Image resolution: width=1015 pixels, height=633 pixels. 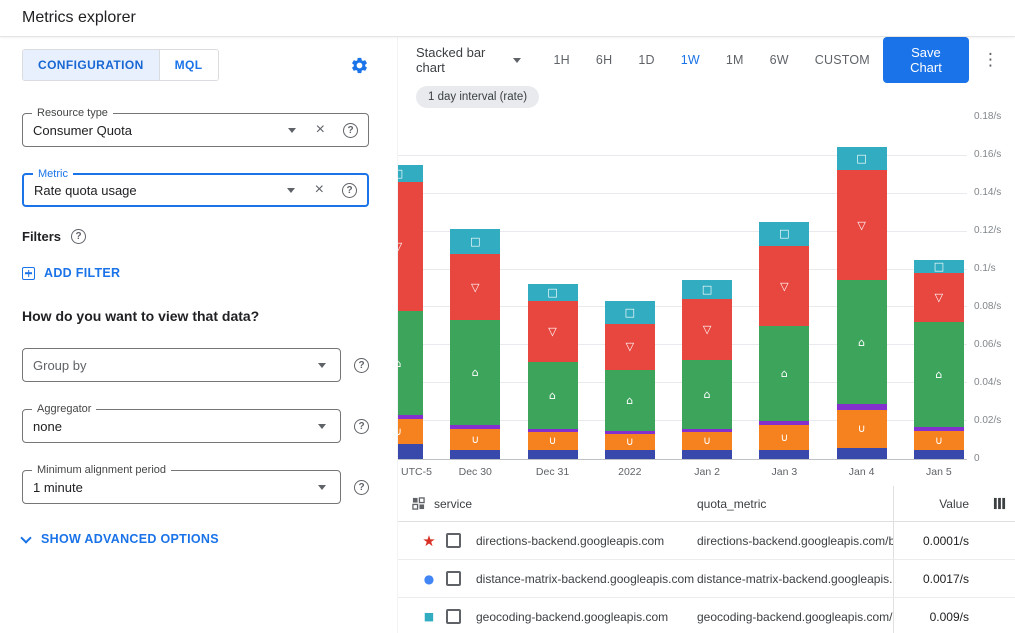 I want to click on aggregator-select: Aggregator none, so click(x=181, y=423).